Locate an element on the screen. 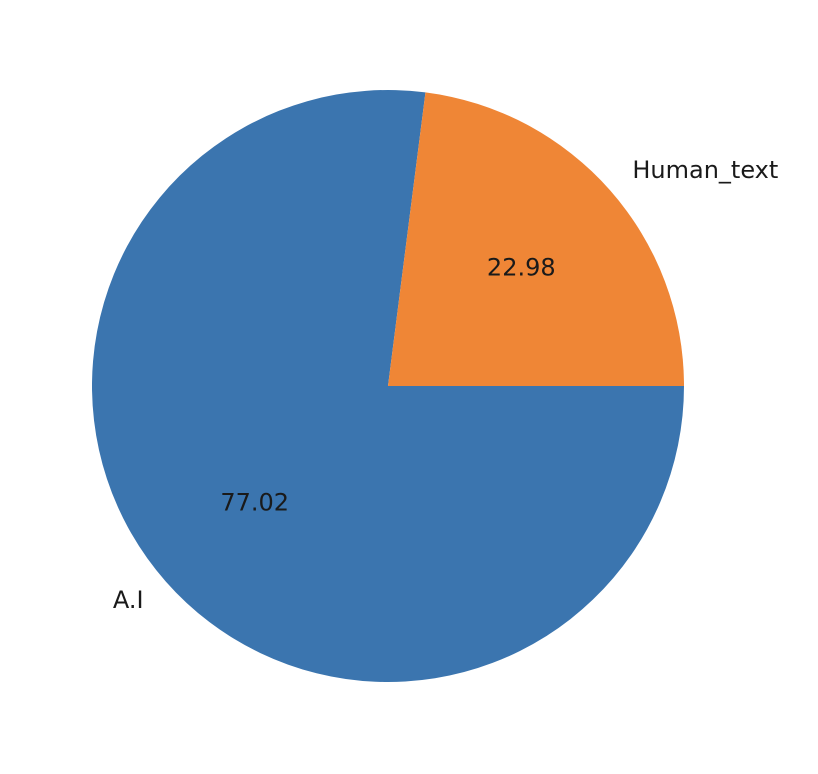  slice-pct-label-0: 77.02 is located at coordinates (254, 502).